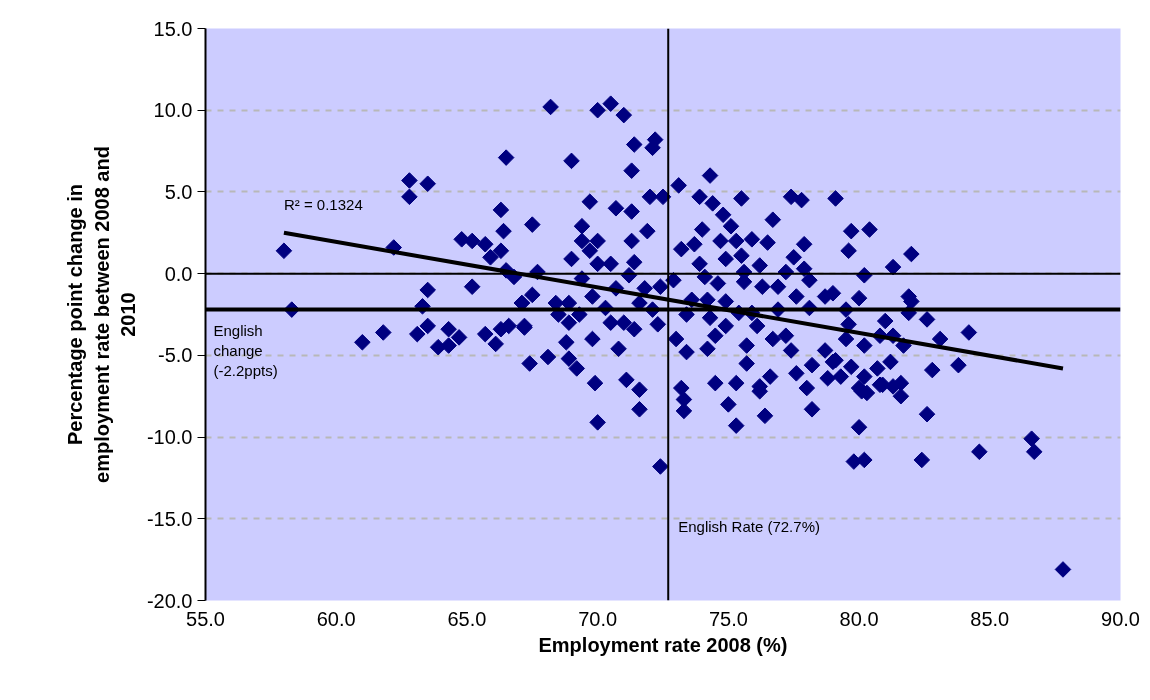 The height and width of the screenshot is (700, 1150). I want to click on y-axis-title: Percentage point change in employment rate between 2008 and 2010, so click(101, 314).